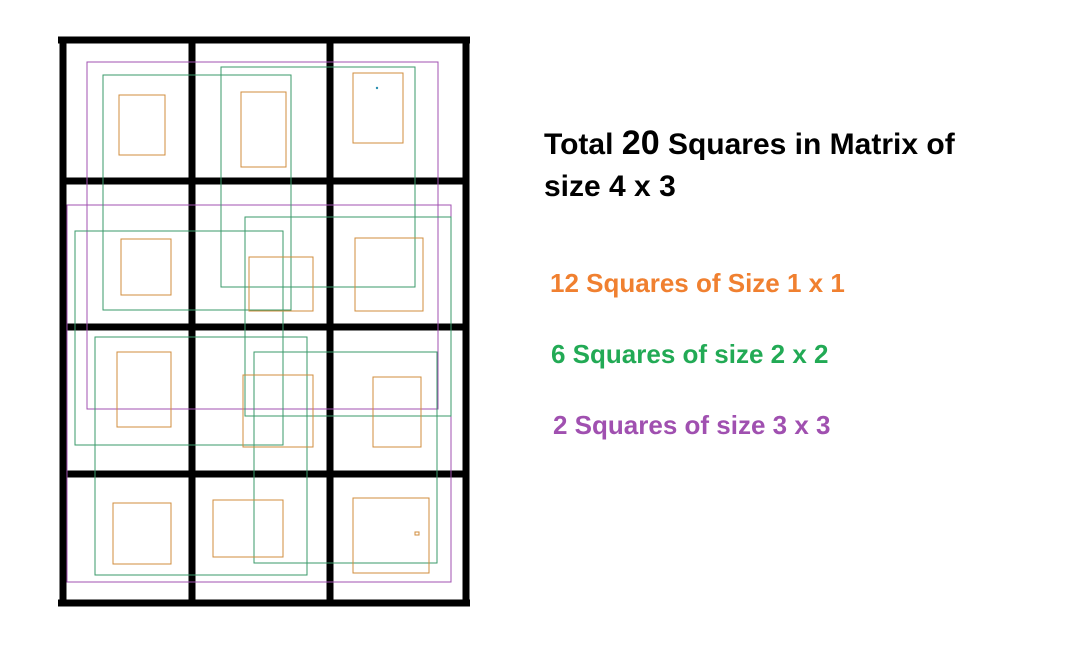 This screenshot has height=654, width=1078. I want to click on title-count: 20, so click(640, 143).